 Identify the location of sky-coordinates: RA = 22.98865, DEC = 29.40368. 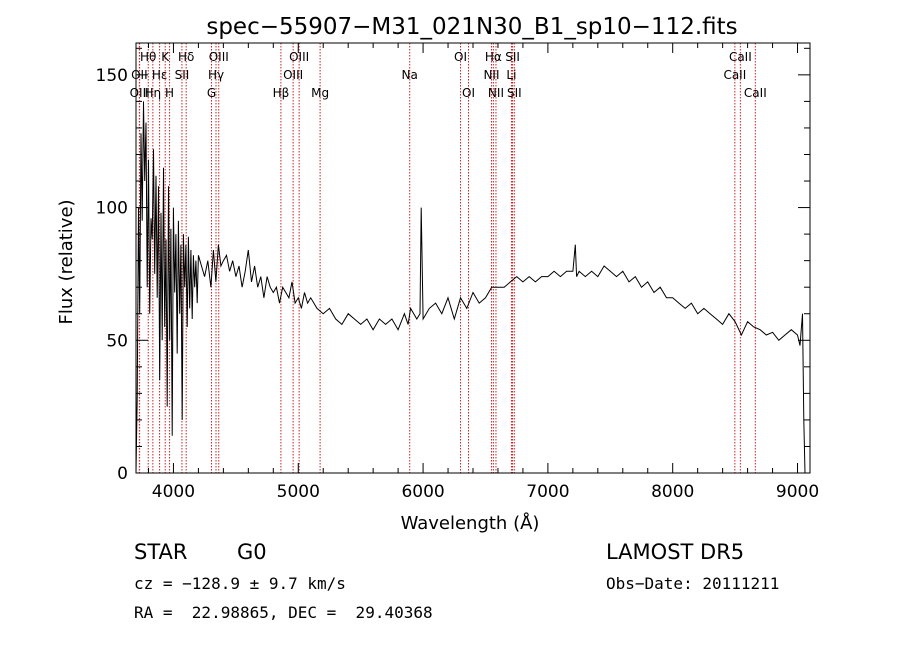
(283, 612).